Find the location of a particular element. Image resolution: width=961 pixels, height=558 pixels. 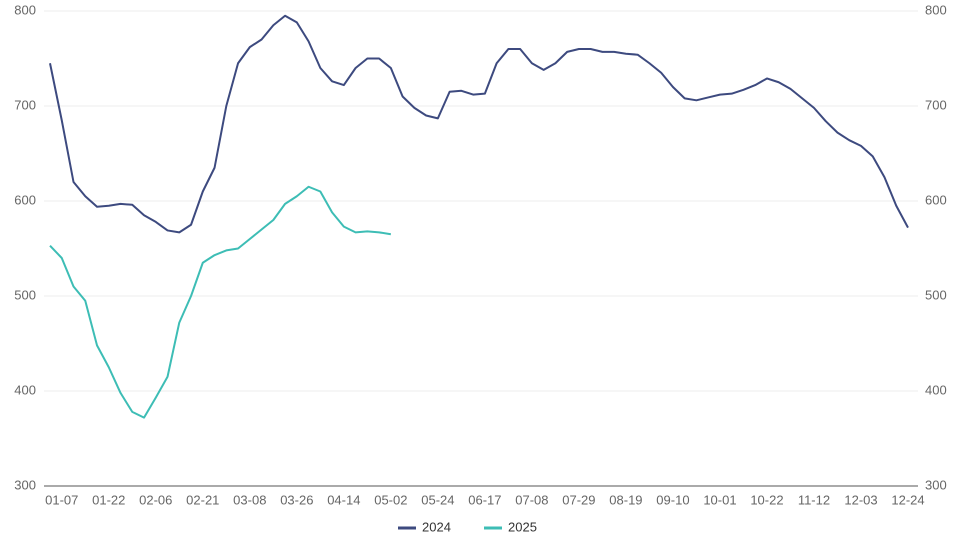

y2-tick-label: 600 is located at coordinates (936, 199).